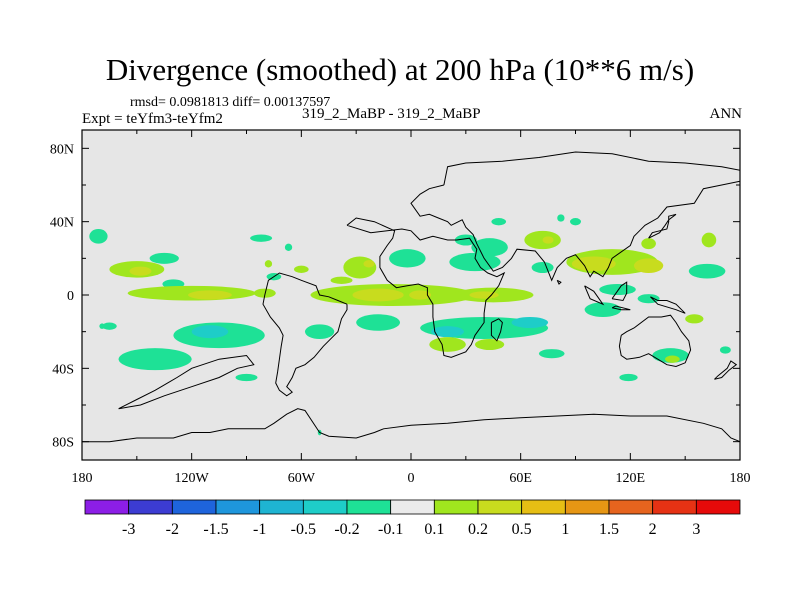 This screenshot has height=600, width=800. What do you see at coordinates (390, 529) in the screenshot?
I see `colorbar-label: -0.1` at bounding box center [390, 529].